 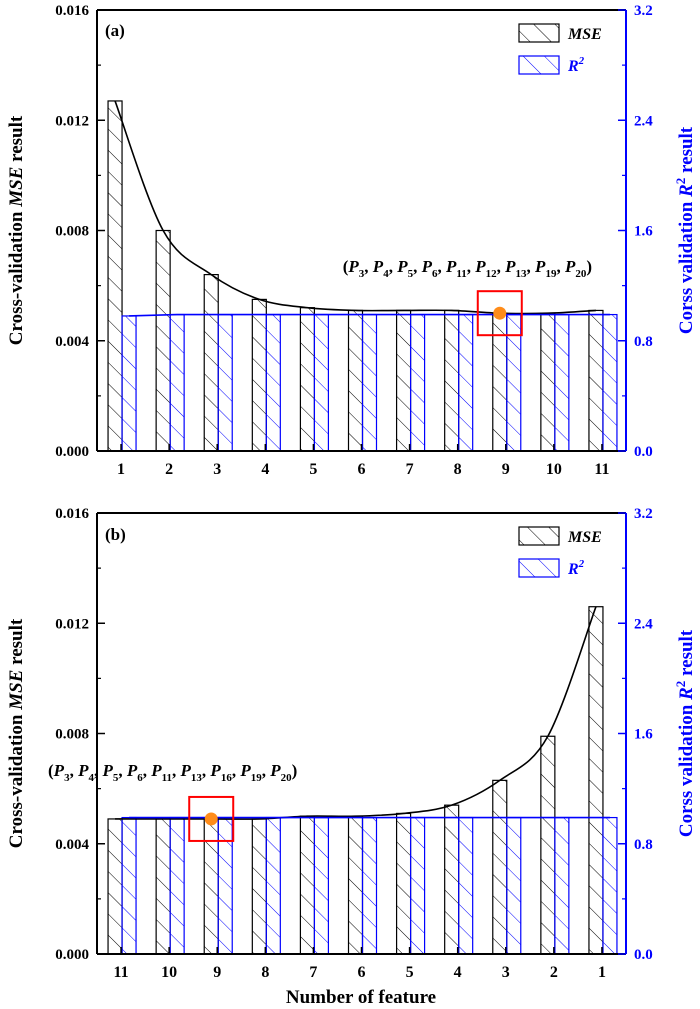 I want to click on x-tick-label: 6, so click(x=362, y=469).